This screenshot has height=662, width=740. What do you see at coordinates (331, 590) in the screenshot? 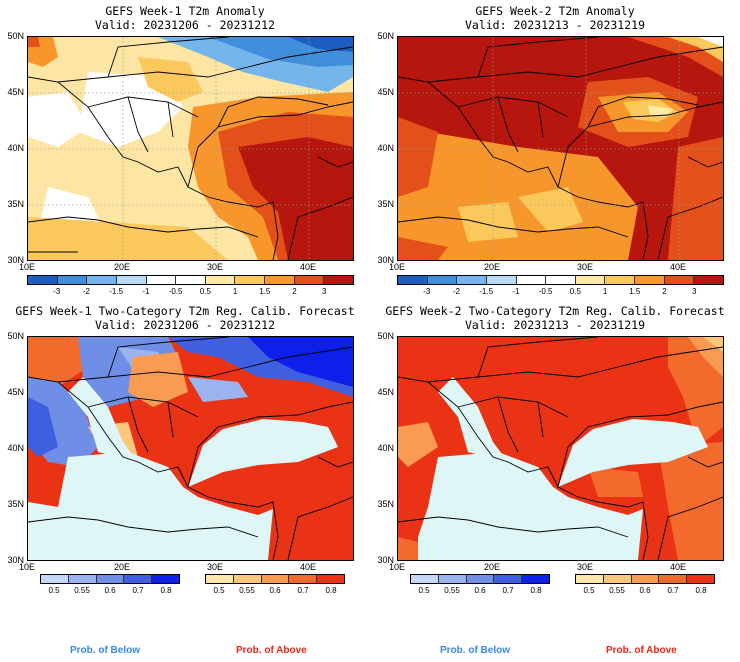
I see `prob-above-colorbar-label: 0.8` at bounding box center [331, 590].